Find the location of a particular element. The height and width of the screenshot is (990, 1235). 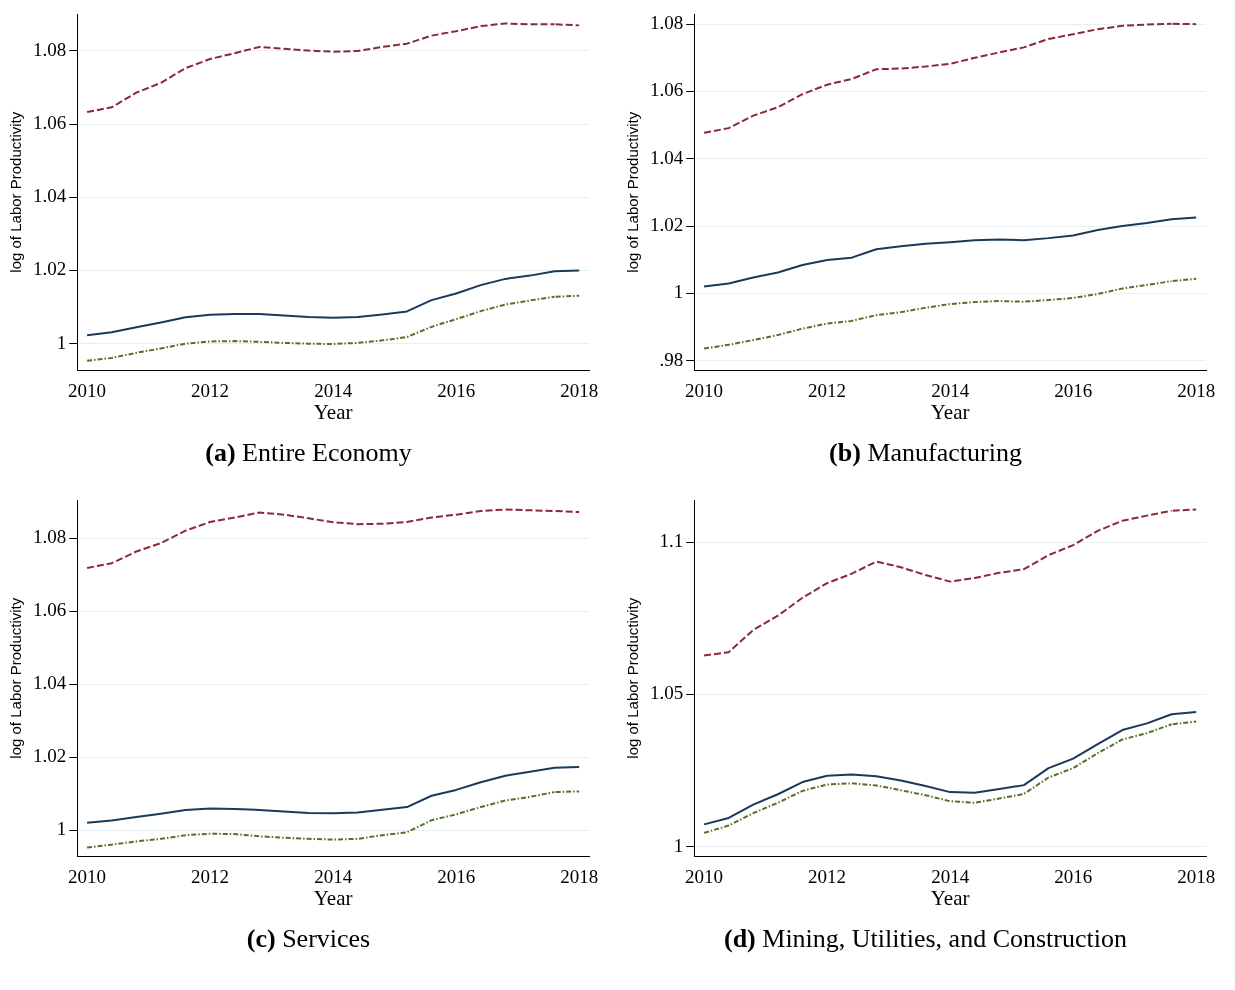

text: (c) Services is located at coordinates (308, 939).